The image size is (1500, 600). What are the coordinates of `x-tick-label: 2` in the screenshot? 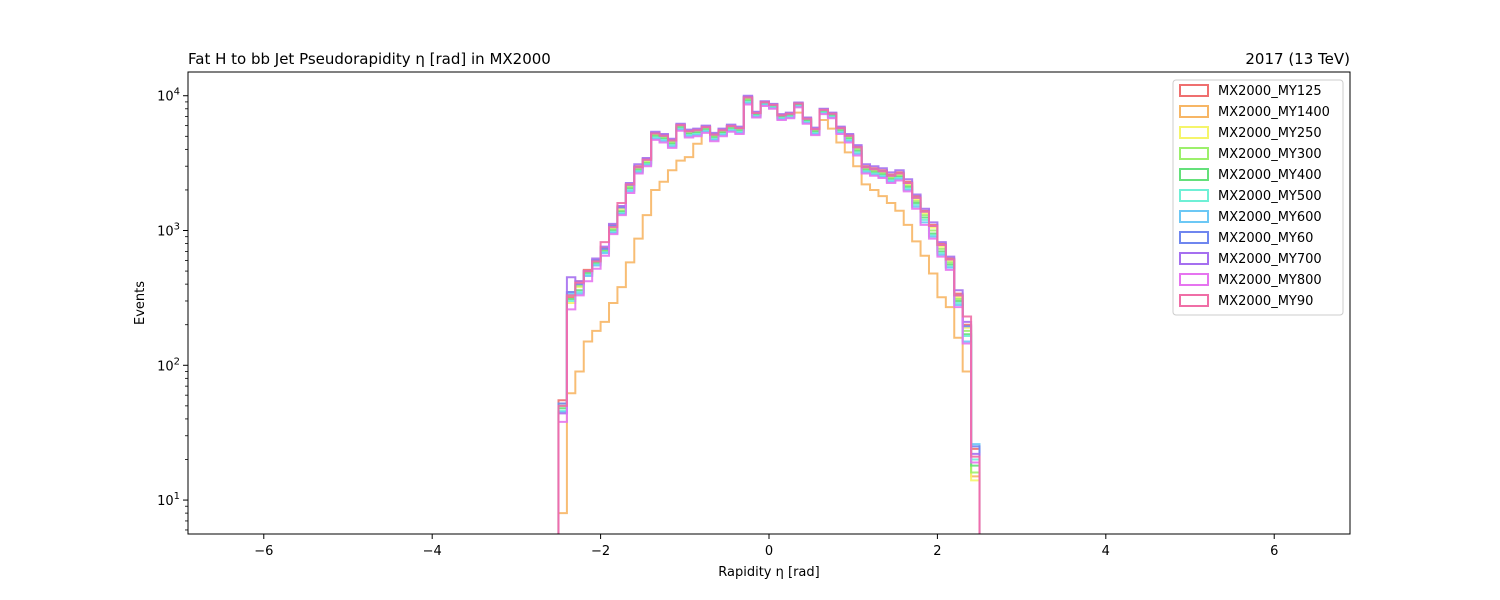 It's located at (937, 551).